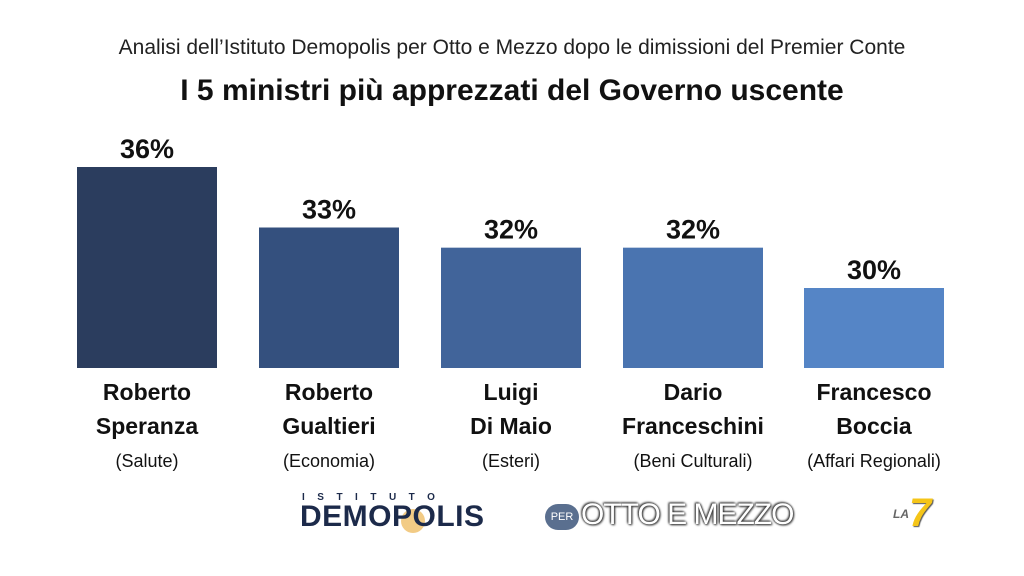 Image resolution: width=1024 pixels, height=576 pixels. Describe the element at coordinates (413, 521) in the screenshot. I see `logo-dot-icon` at that location.